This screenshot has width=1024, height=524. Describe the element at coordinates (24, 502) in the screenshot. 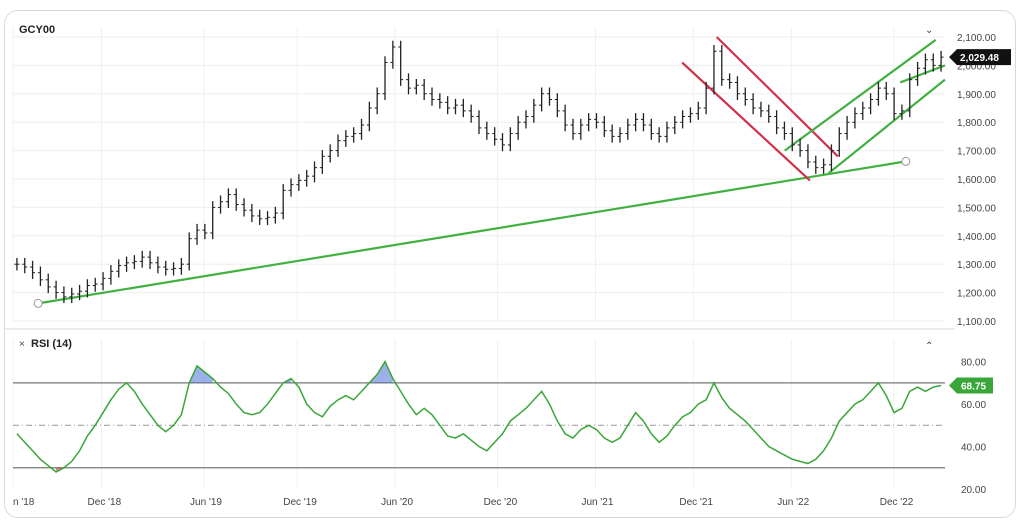

I see `x-tick-label: n '18` at that location.